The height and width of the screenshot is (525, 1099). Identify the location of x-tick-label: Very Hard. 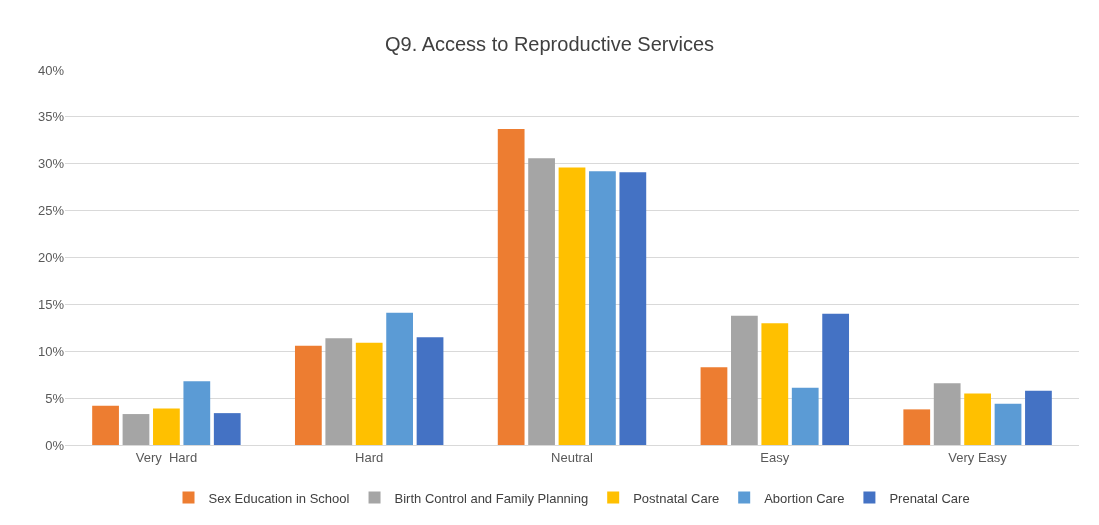
(166, 457).